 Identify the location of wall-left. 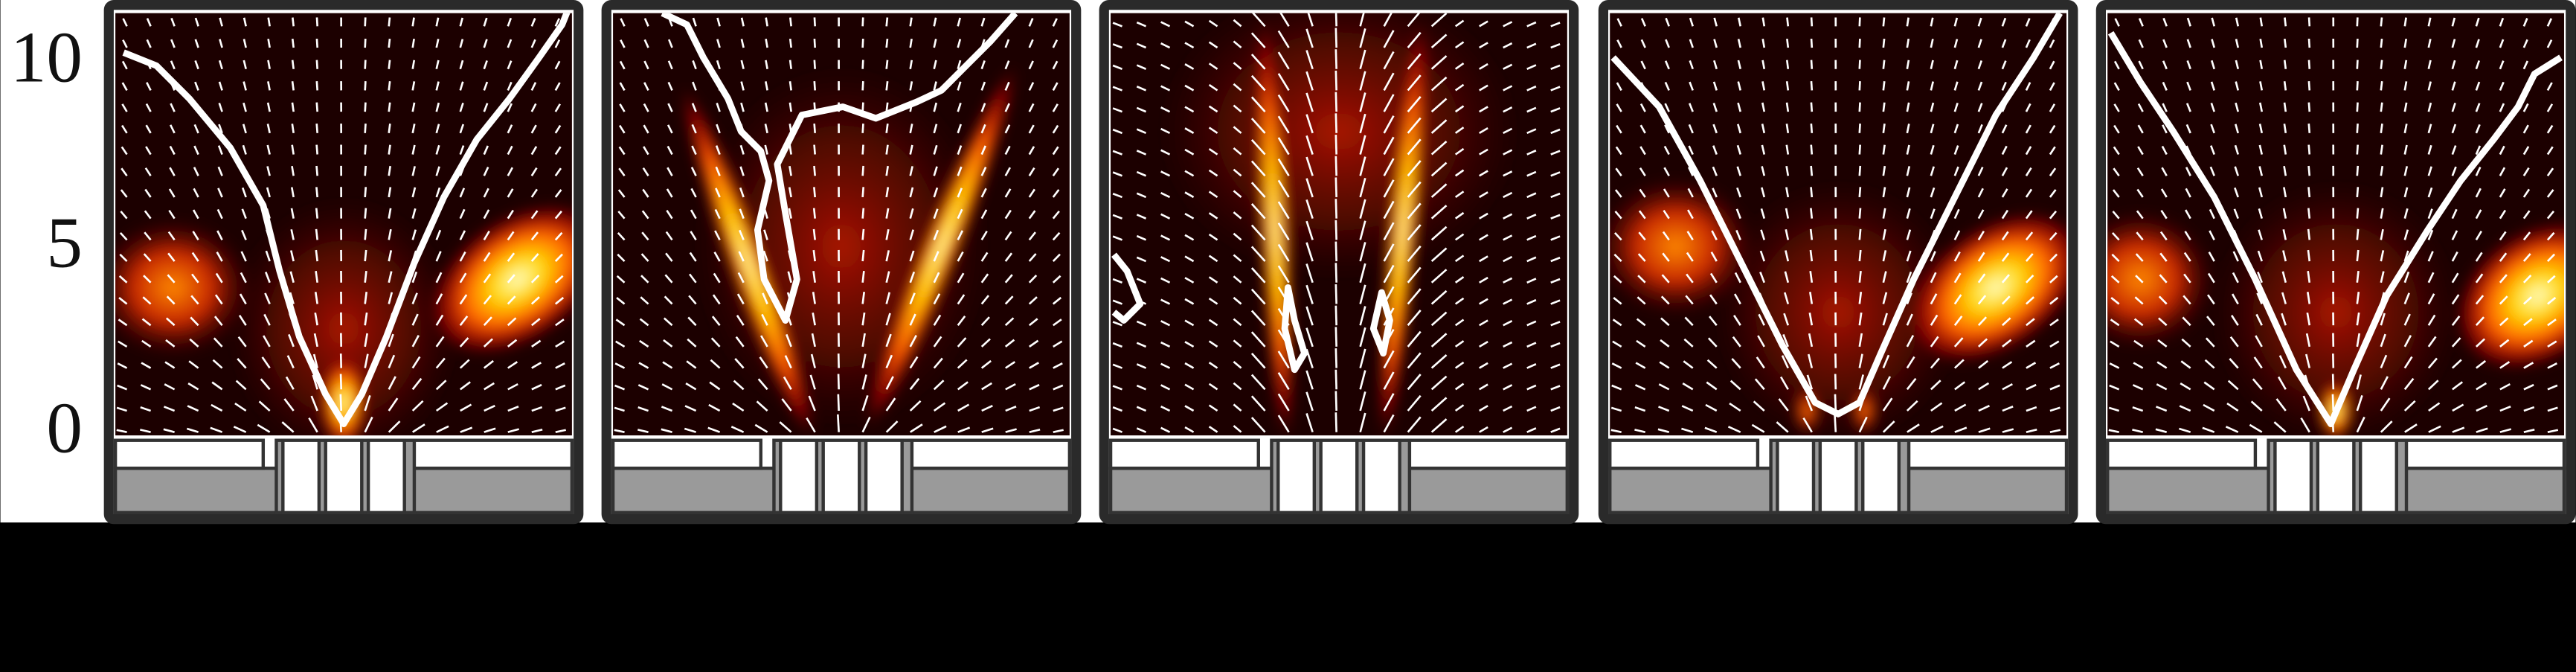
(1184, 454).